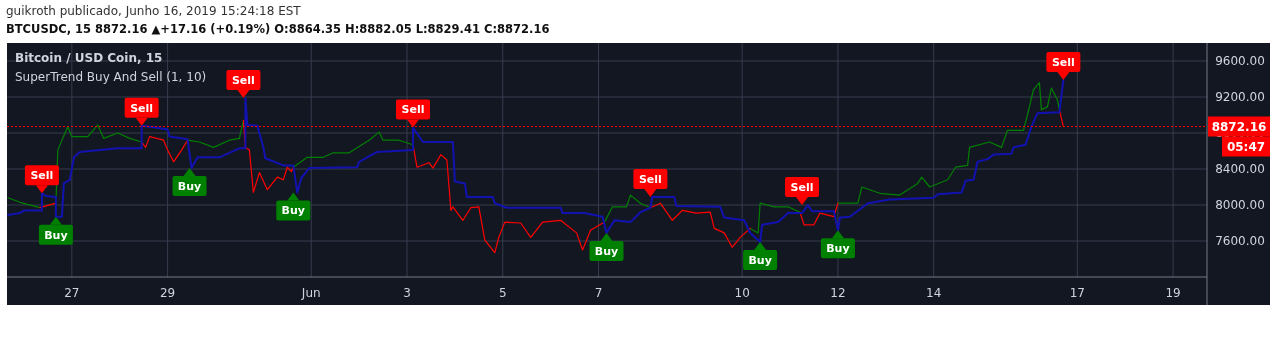  What do you see at coordinates (72, 293) in the screenshot?
I see `x-tick-label: 27` at bounding box center [72, 293].